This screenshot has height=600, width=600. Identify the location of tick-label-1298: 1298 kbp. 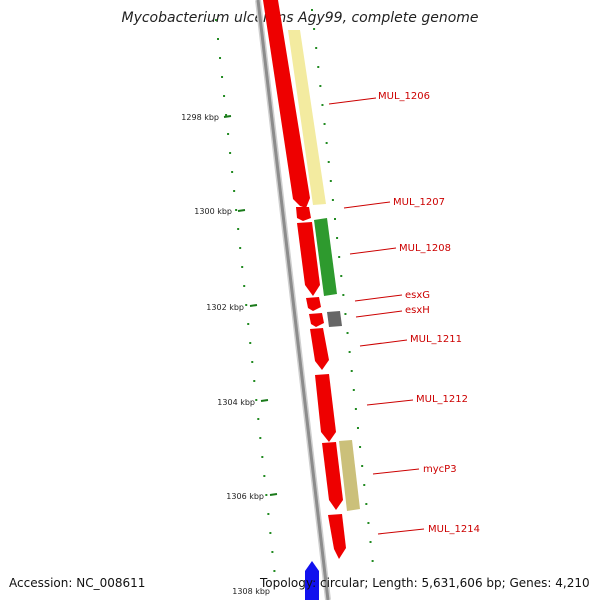
(200, 117).